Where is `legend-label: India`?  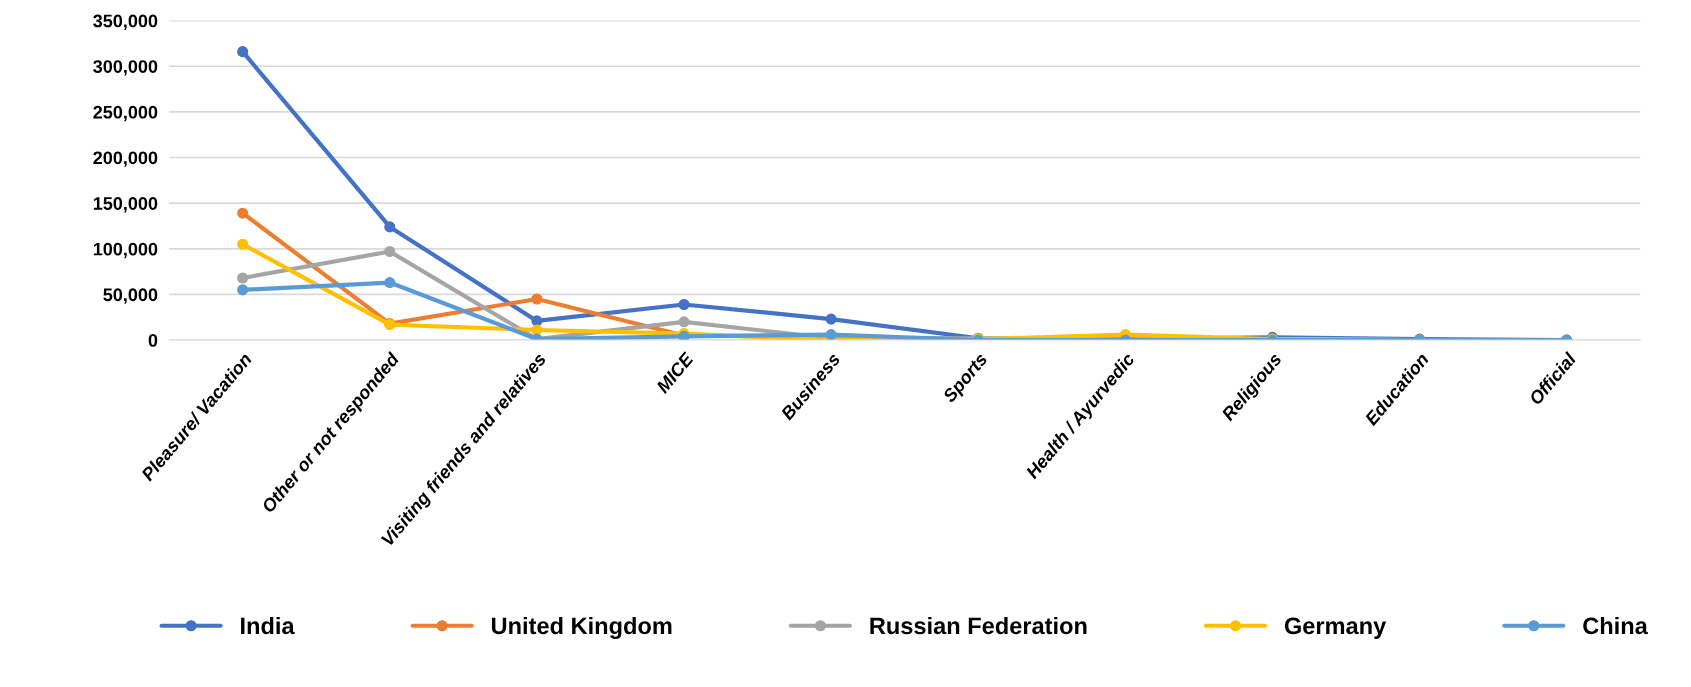 legend-label: India is located at coordinates (268, 625).